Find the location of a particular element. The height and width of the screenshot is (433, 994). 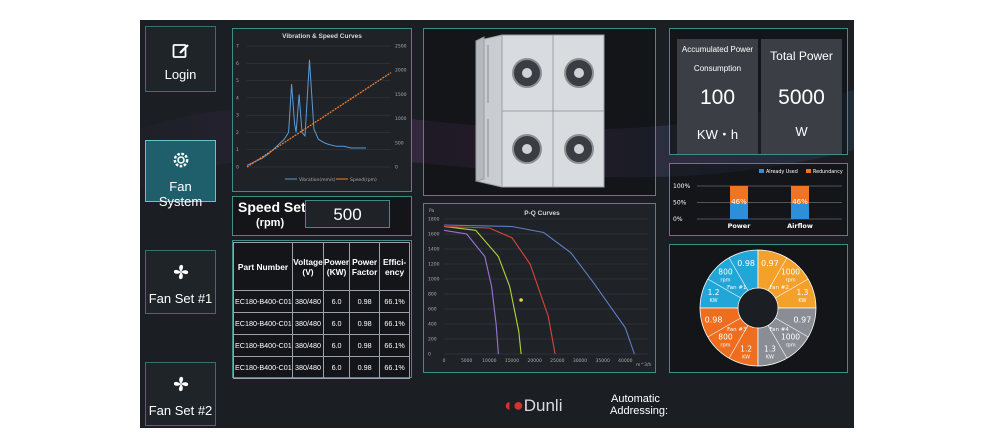

fan-set-1-button: Fan Set #1 is located at coordinates (180, 282).